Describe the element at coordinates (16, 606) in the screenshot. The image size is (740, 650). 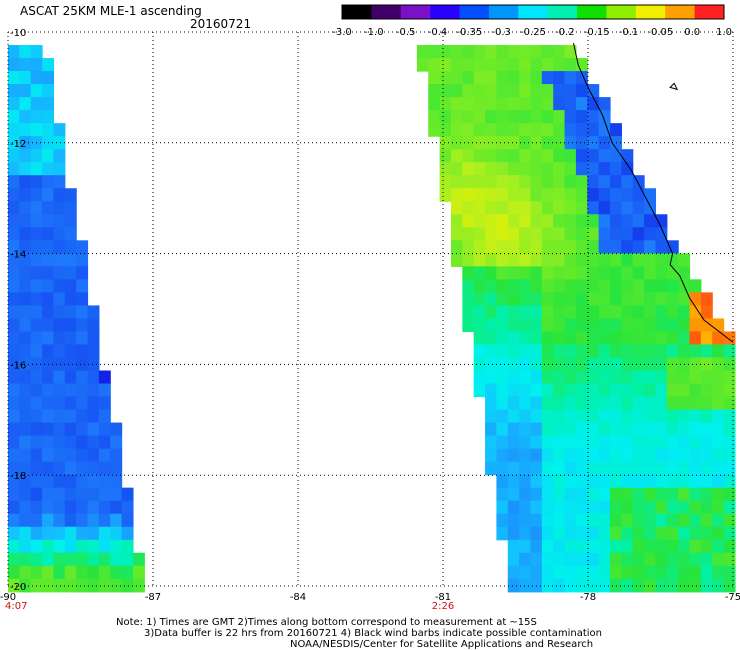
I see `time-label: 4:07` at that location.